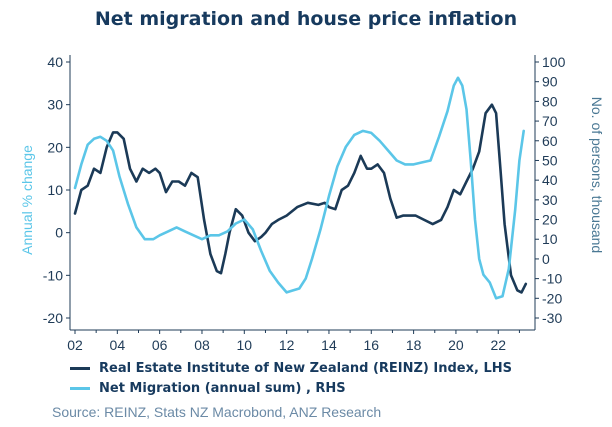 This screenshot has width=612, height=427. What do you see at coordinates (550, 82) in the screenshot?
I see `right-tick-label: 90` at bounding box center [550, 82].